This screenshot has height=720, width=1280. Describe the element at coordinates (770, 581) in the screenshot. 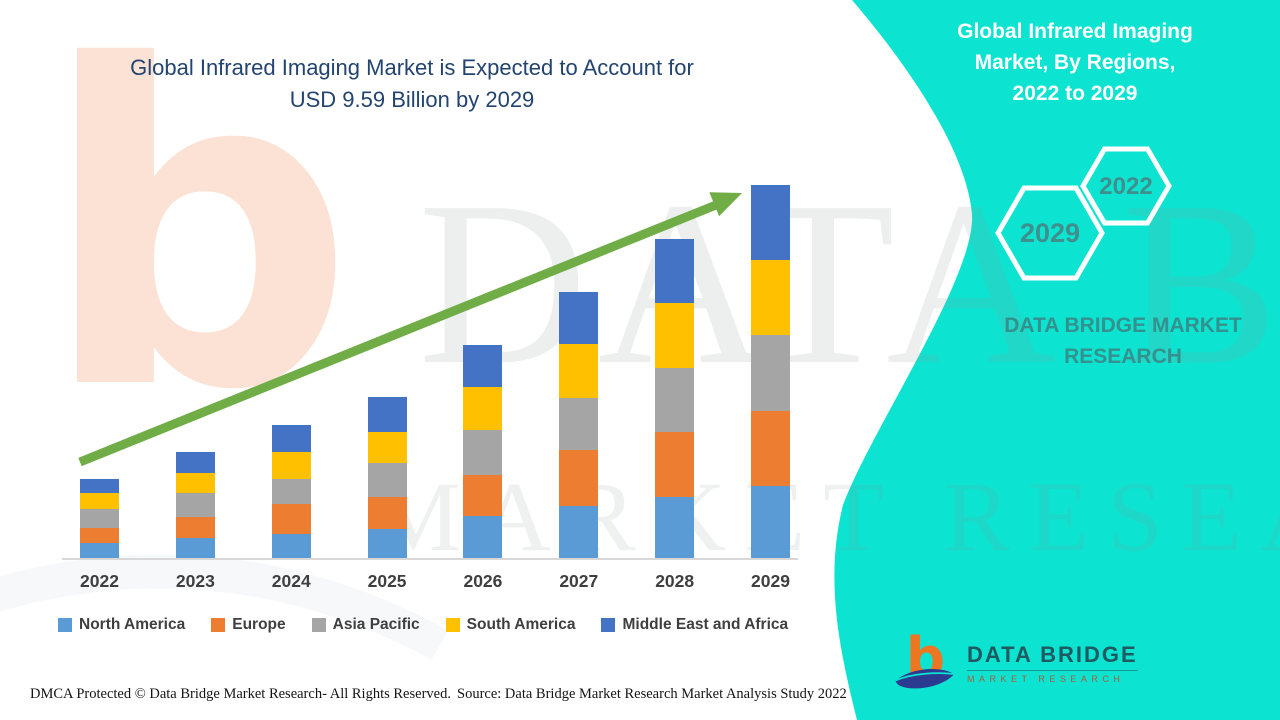

I see `x-axis-label-2029: 2029` at that location.